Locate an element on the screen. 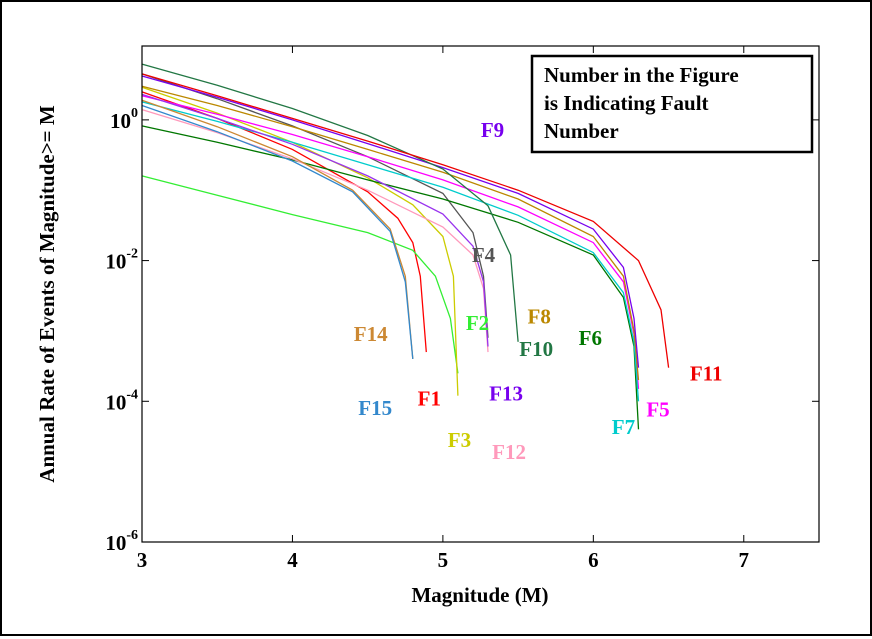 The width and height of the screenshot is (872, 639). x-axis-label: Magnitude (M) is located at coordinates (479, 595).